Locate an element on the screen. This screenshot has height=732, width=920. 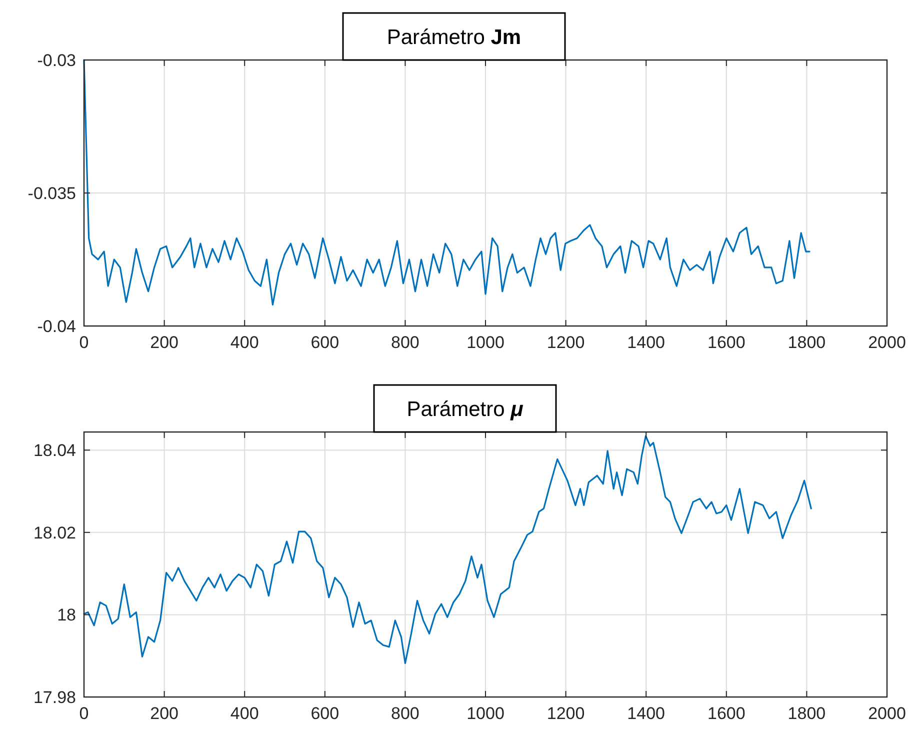
y-tick-label: -0.04 is located at coordinates (56, 326).